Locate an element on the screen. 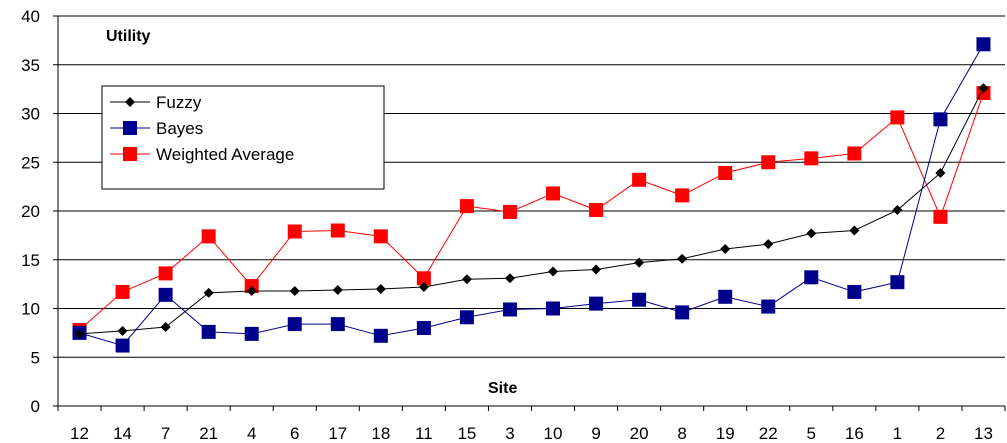 This screenshot has width=1007, height=443. x-tick-label: 15 is located at coordinates (466, 433).